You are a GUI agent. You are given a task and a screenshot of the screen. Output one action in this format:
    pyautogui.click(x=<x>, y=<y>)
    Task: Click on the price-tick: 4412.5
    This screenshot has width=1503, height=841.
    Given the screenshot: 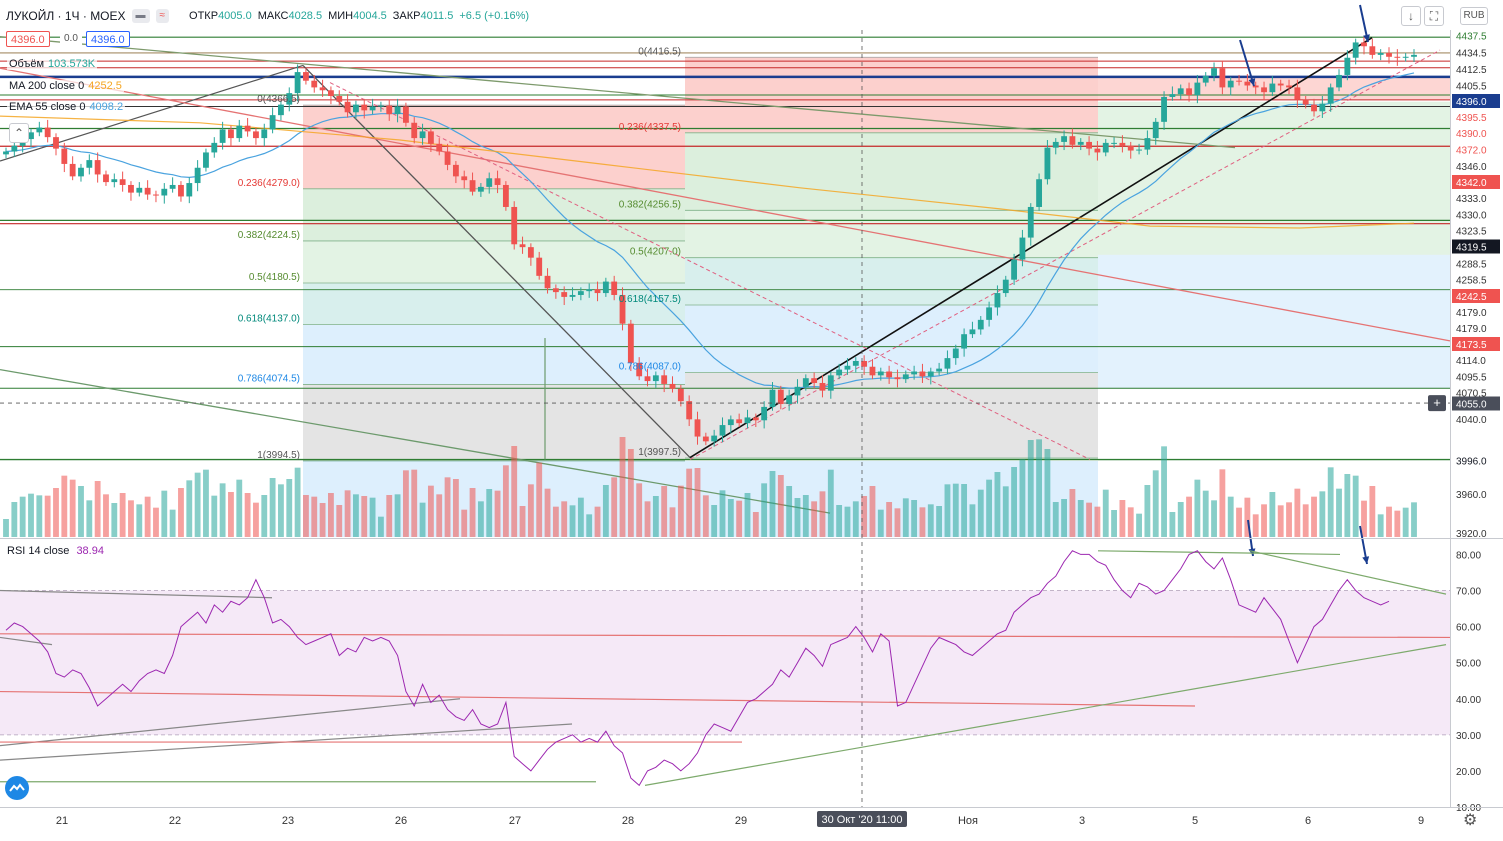 What is the action you would take?
    pyautogui.click(x=1471, y=70)
    